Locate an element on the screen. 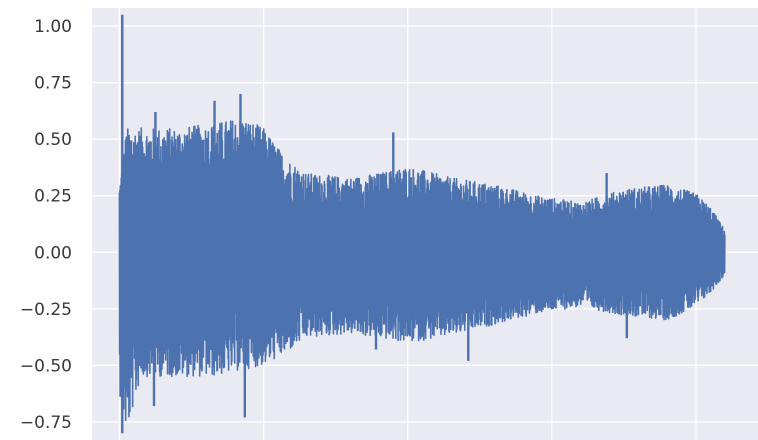 The image size is (758, 440). y-tick-label: 0.00 is located at coordinates (53, 253).